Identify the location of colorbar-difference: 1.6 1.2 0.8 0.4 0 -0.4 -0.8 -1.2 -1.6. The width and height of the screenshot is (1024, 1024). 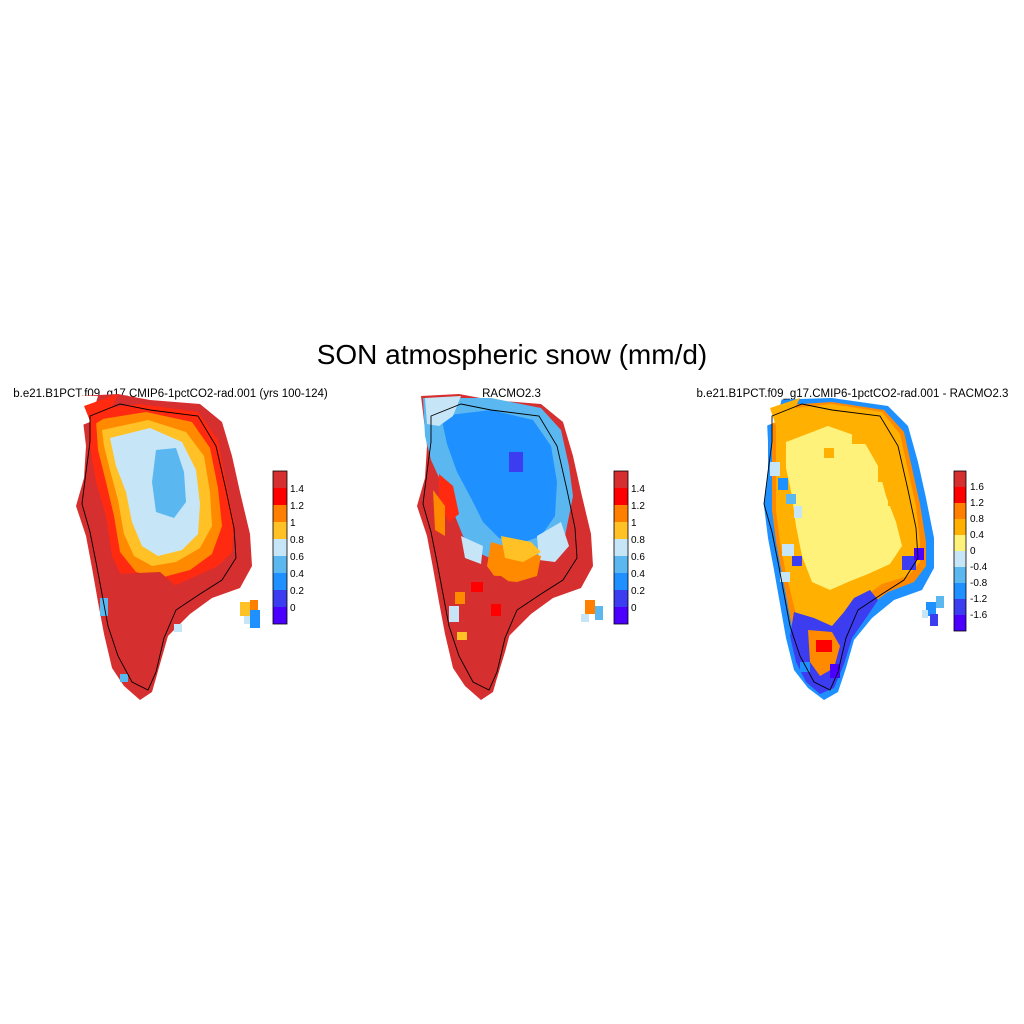
(970, 551).